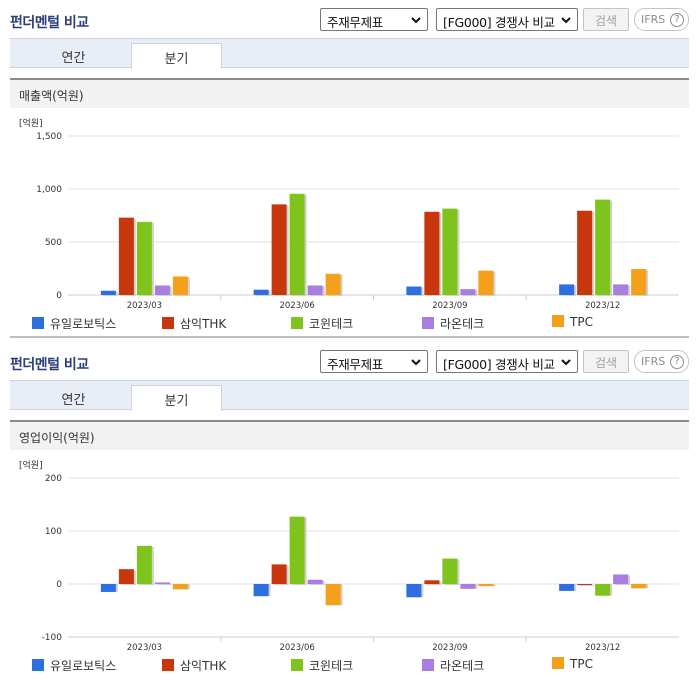 This screenshot has height=684, width=696. What do you see at coordinates (203, 324) in the screenshot?
I see `legend-label: 삼익THK` at bounding box center [203, 324].